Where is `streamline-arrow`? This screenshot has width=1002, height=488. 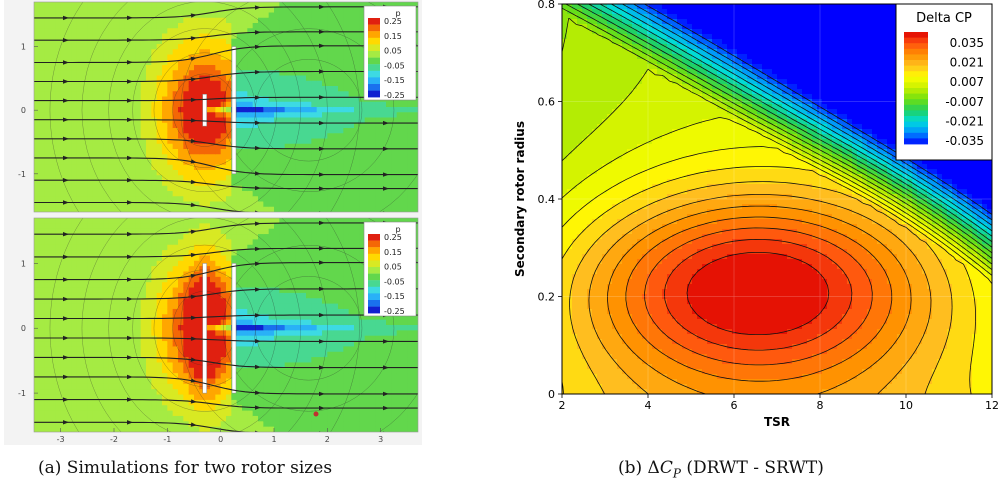 streamline-arrow is located at coordinates (257, 47).